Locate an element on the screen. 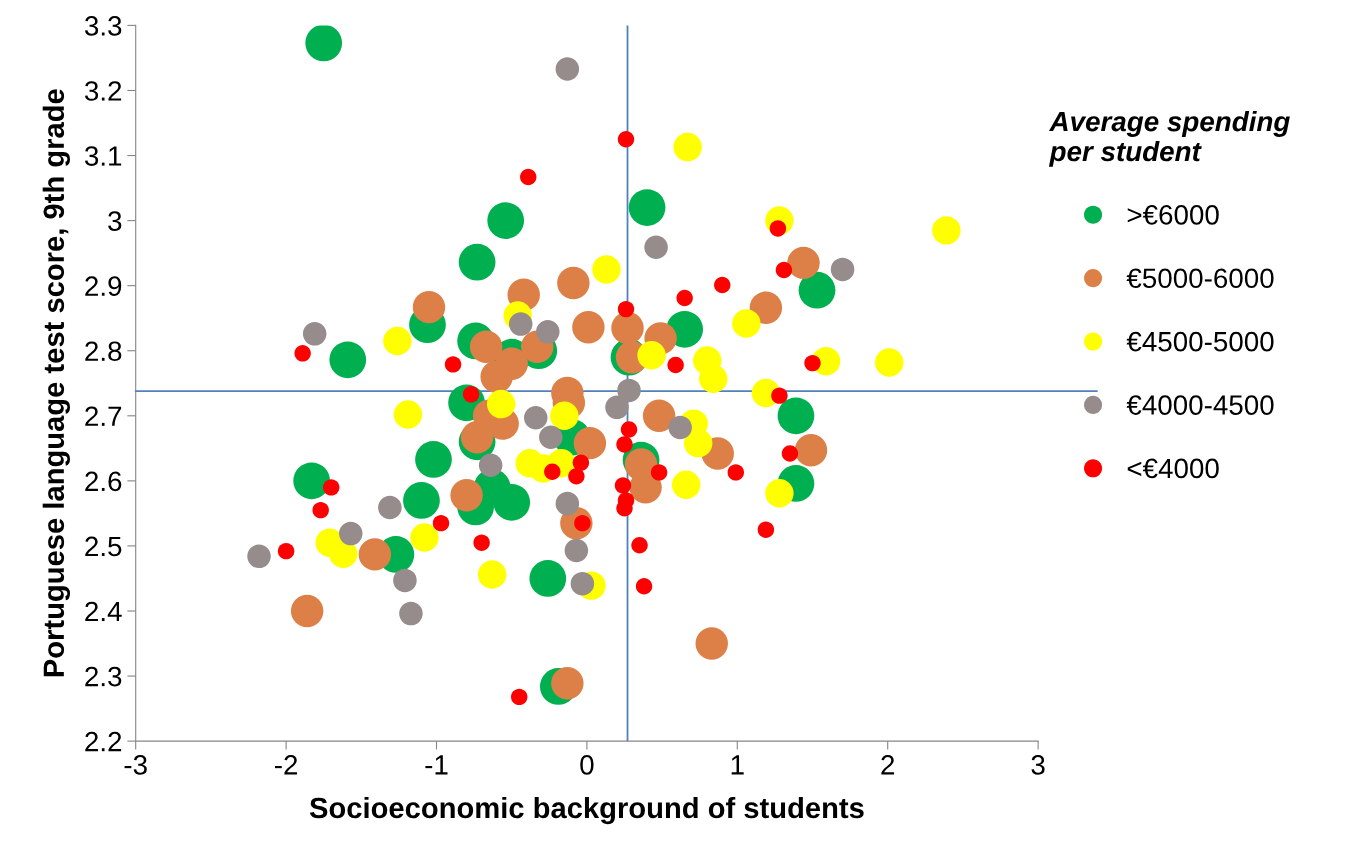 The width and height of the screenshot is (1357, 847). x-tick-label: -2 is located at coordinates (286, 765).